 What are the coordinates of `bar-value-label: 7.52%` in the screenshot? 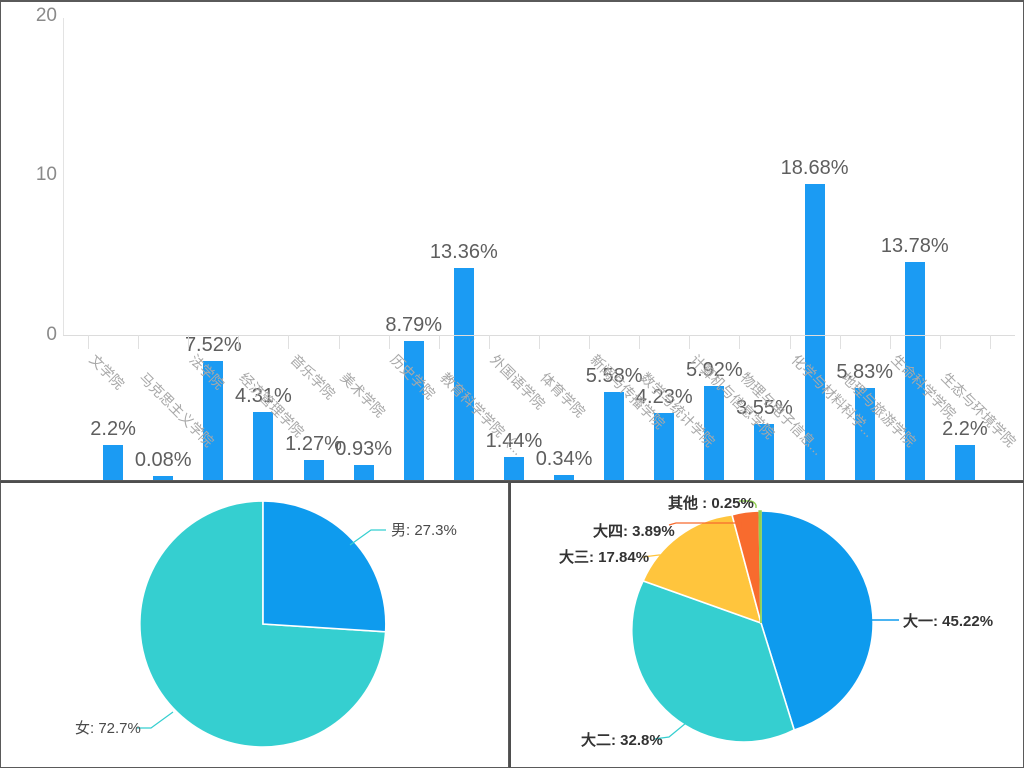 It's located at (213, 344).